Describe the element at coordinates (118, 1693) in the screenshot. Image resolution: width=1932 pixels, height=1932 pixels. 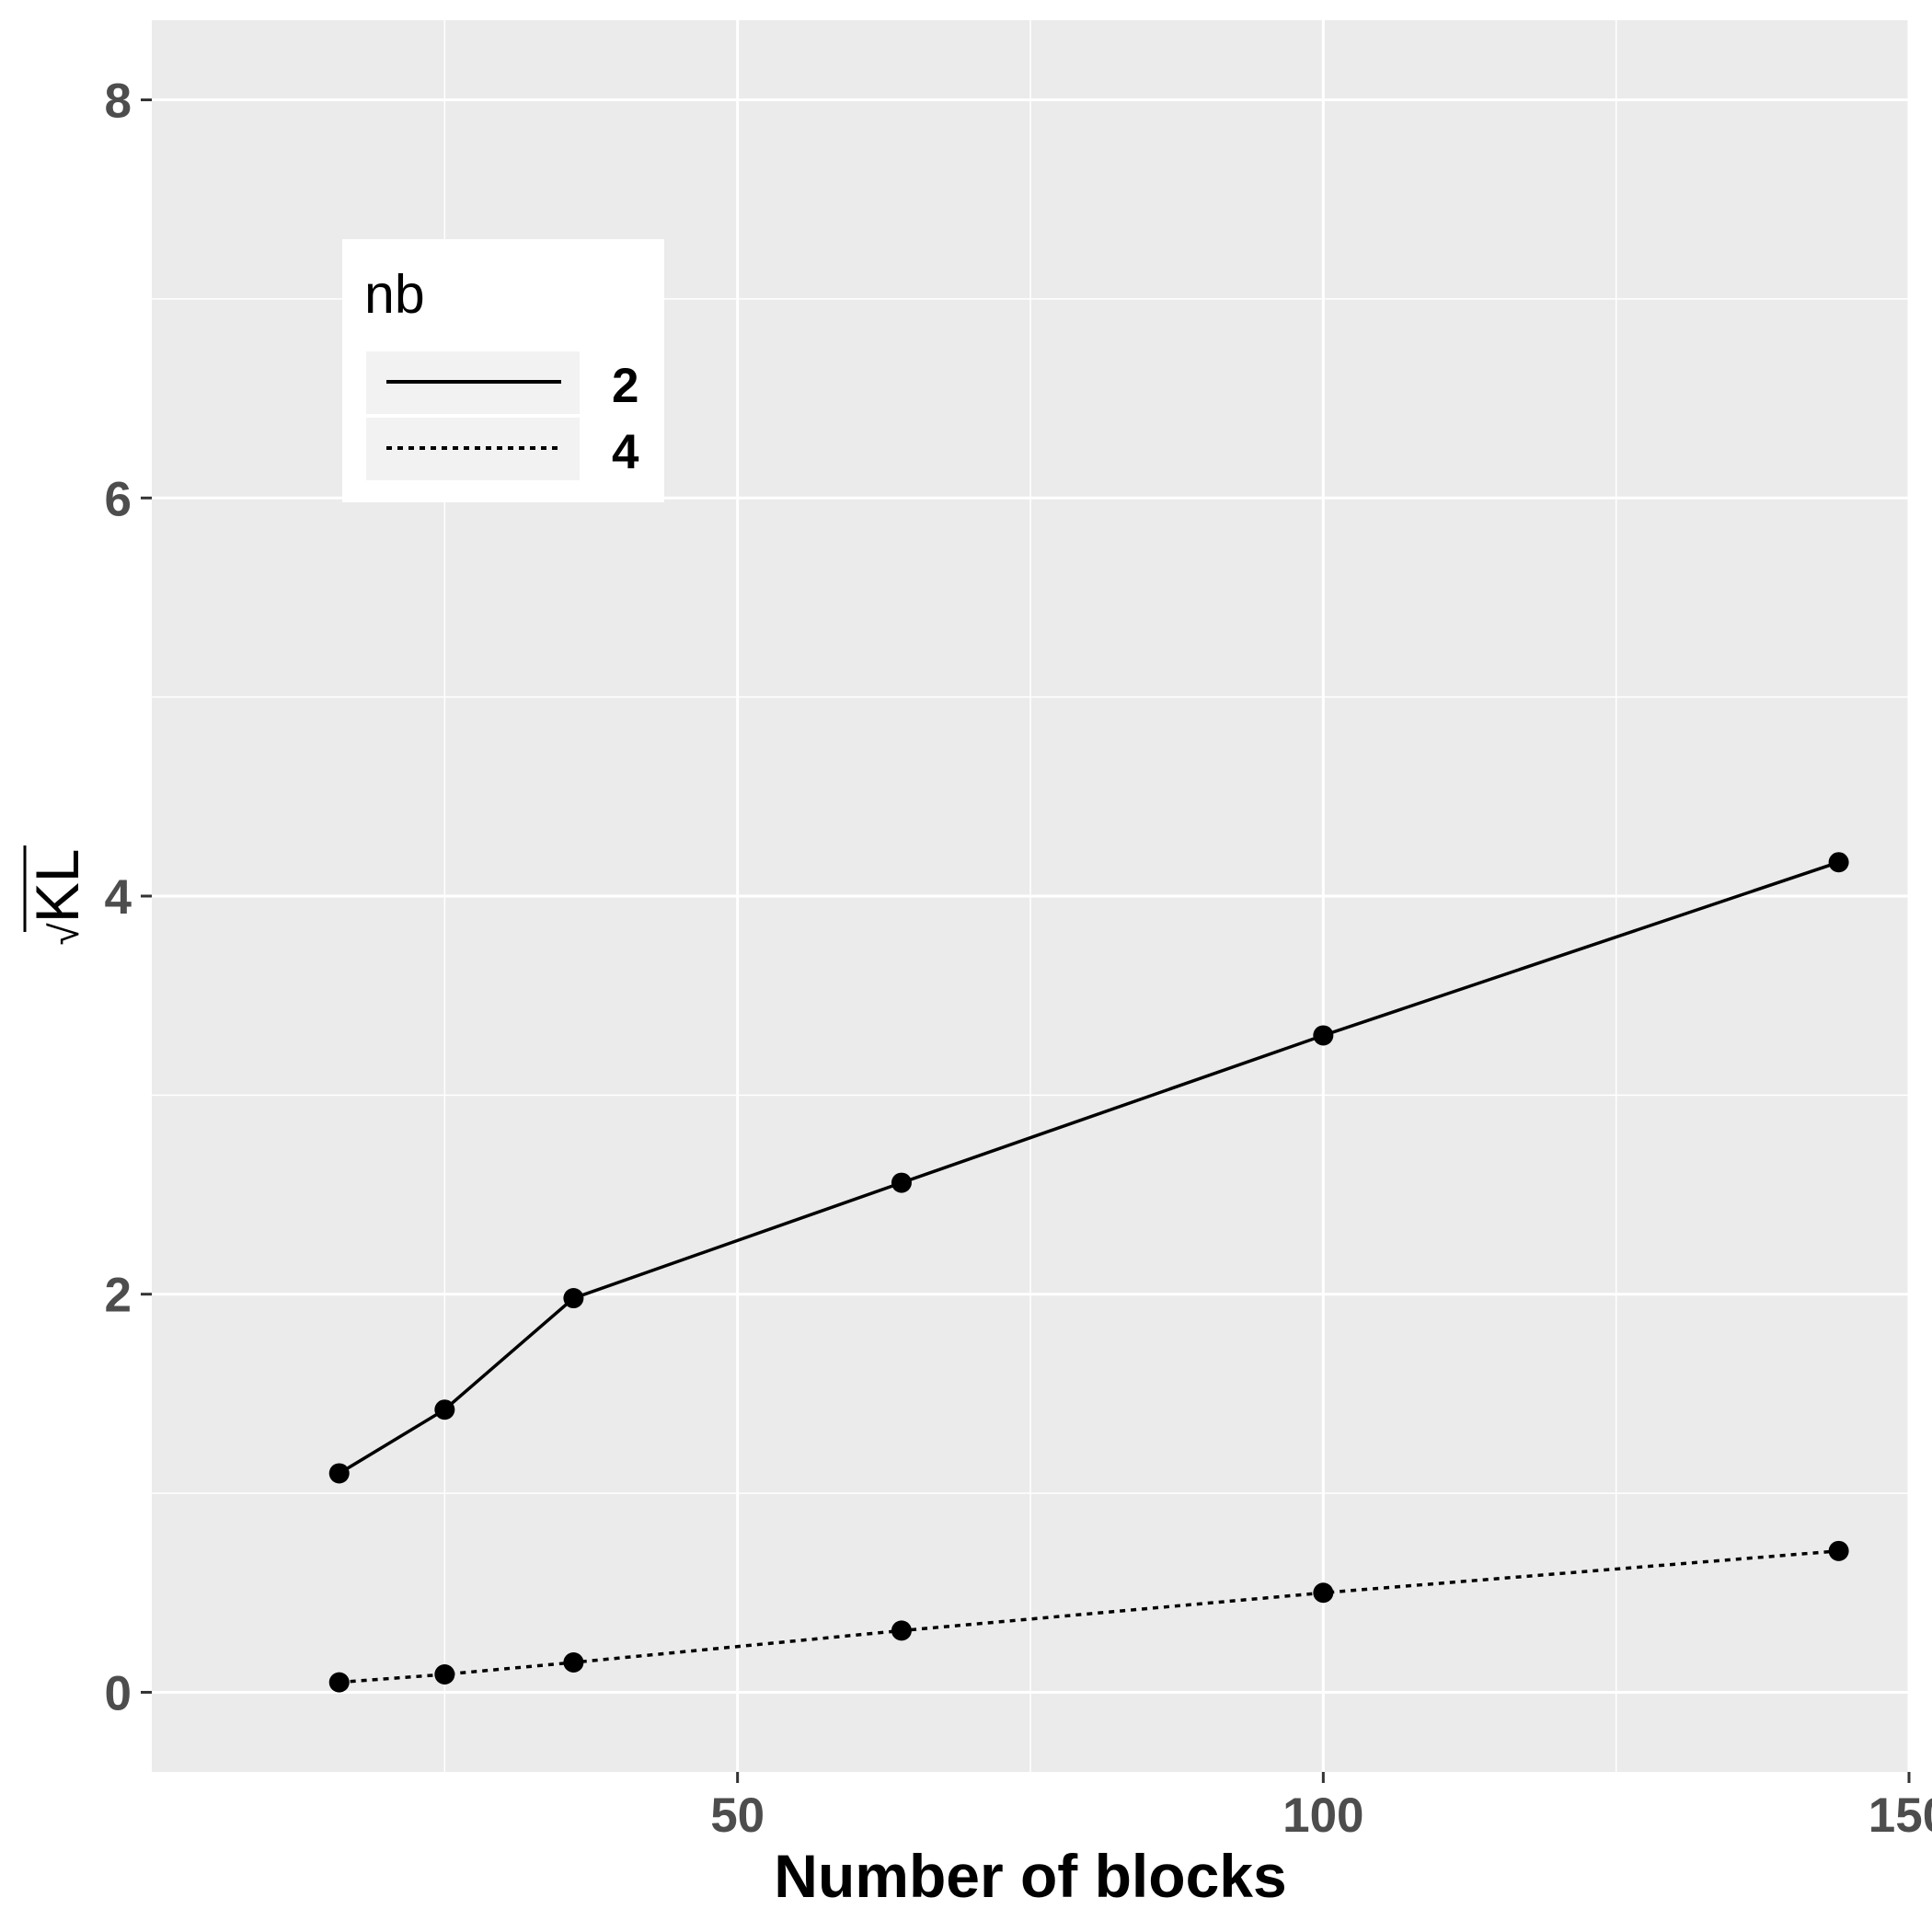
I see `y-tick-label: 0` at that location.